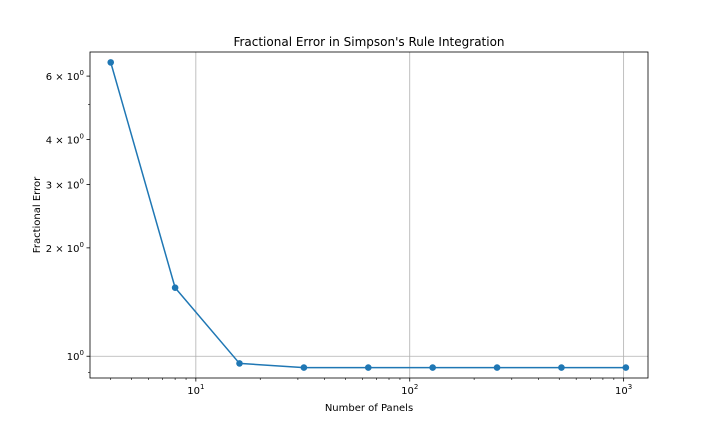 This screenshot has width=720, height=432. Describe the element at coordinates (37, 214) in the screenshot. I see `y-axis-label: Fractional Error` at that location.